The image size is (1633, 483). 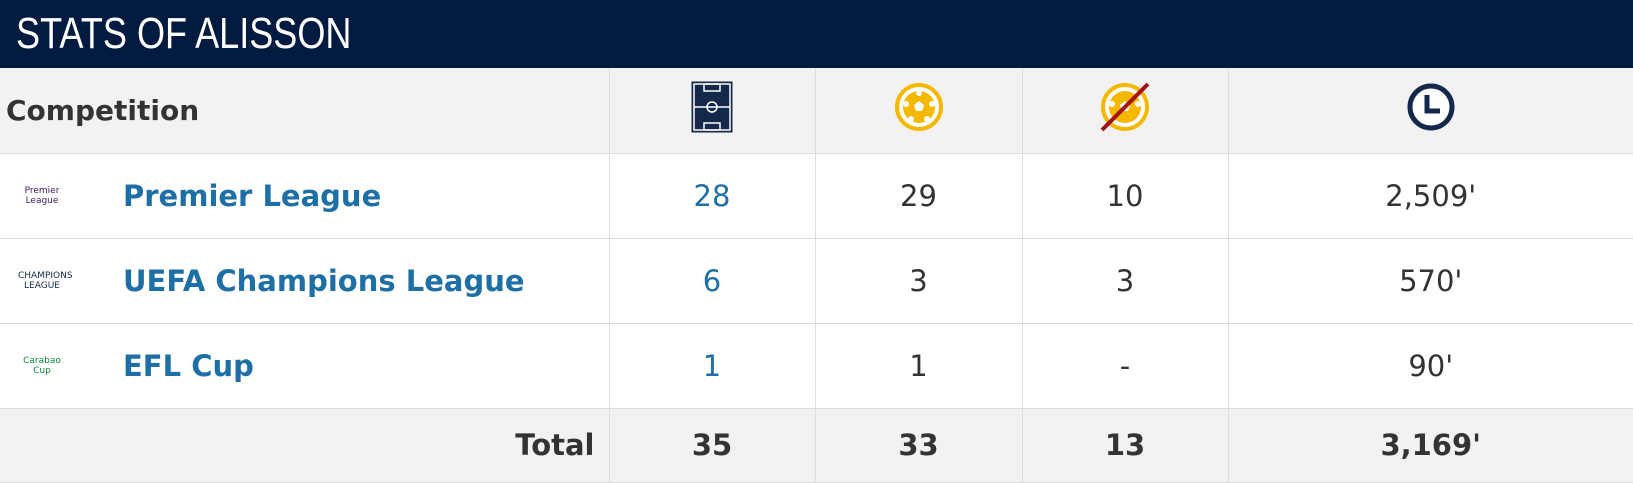 I want to click on logo-text: Premier League, so click(x=42, y=195).